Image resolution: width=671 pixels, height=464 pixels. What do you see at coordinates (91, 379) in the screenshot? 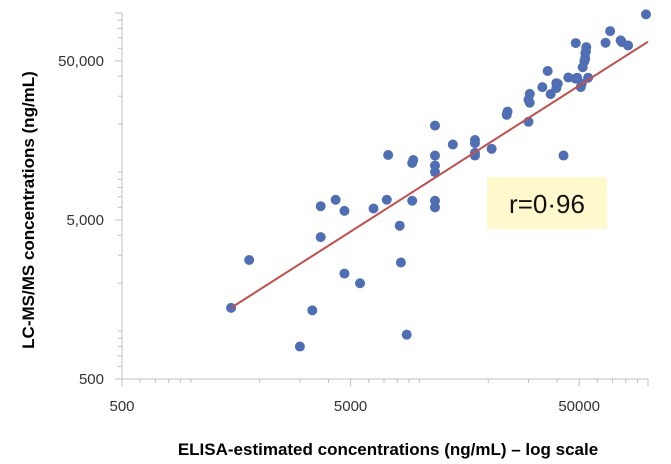
I see `y-tick-label-0: 500` at bounding box center [91, 379].